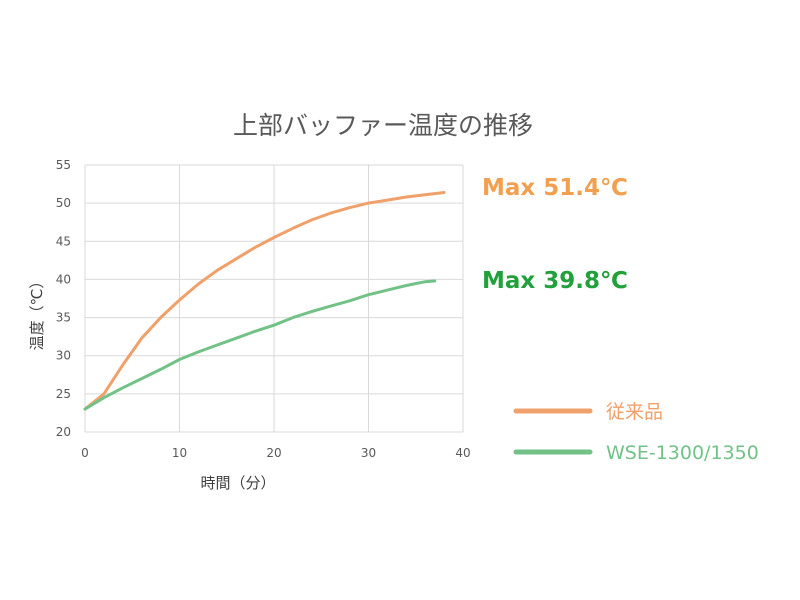 This screenshot has width=800, height=600. What do you see at coordinates (462, 453) in the screenshot?
I see `x-tick-label: 40` at bounding box center [462, 453].